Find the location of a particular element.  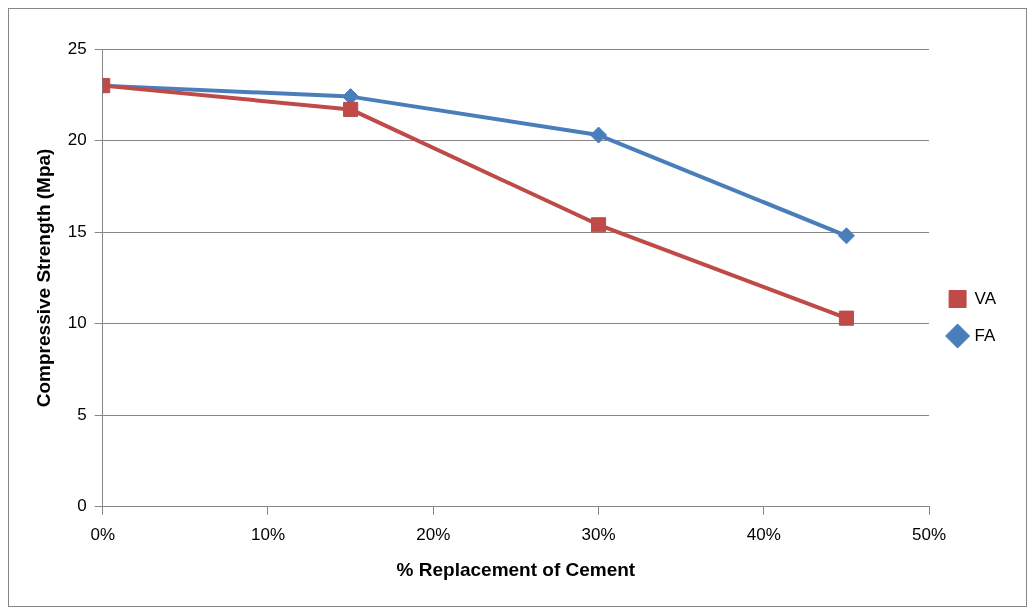

y-tick-label: 25 is located at coordinates (77, 48).